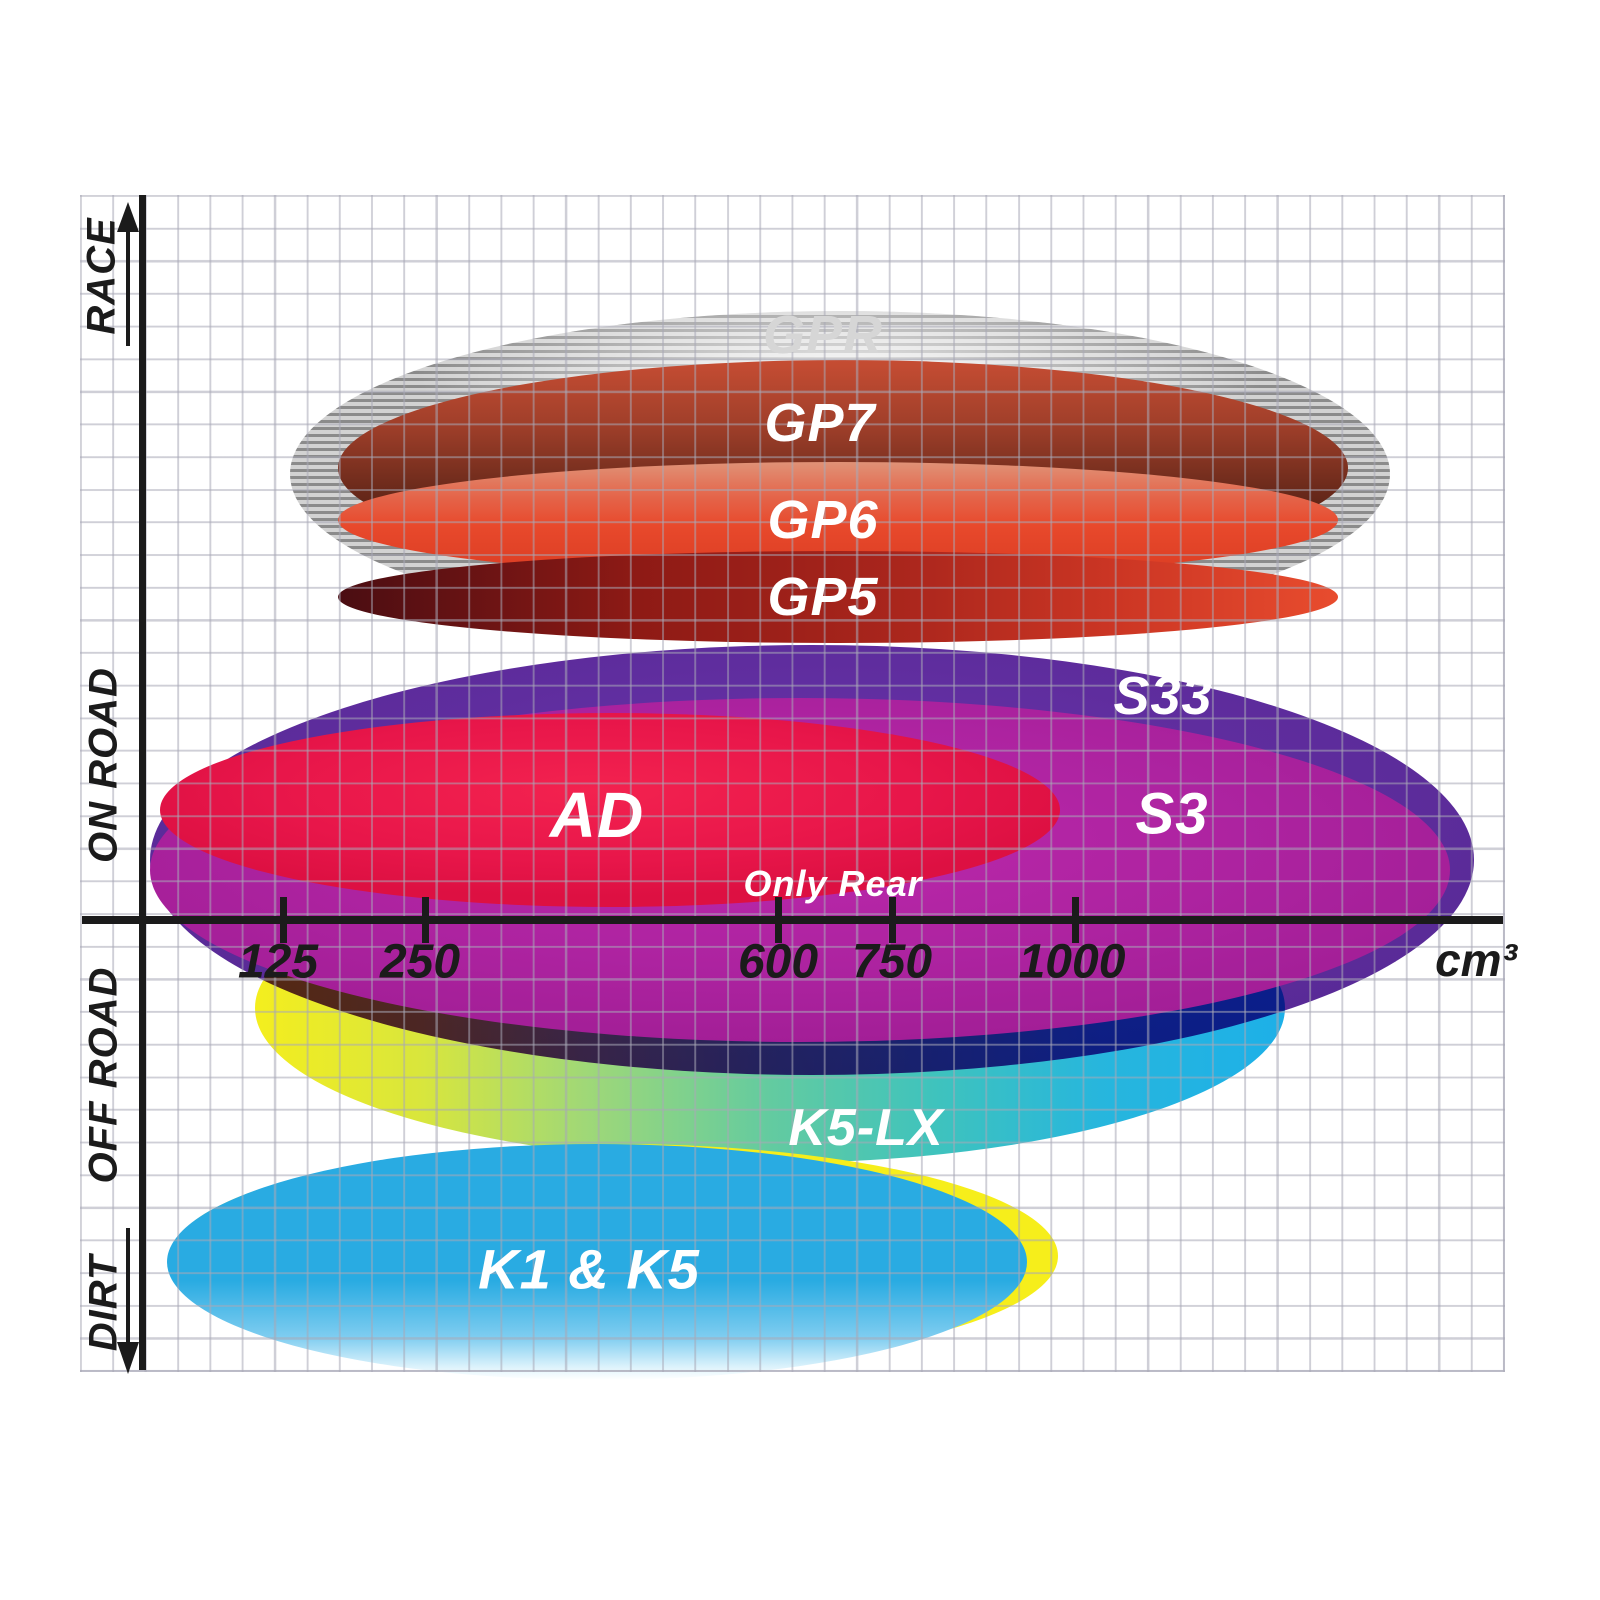  Describe the element at coordinates (597, 815) in the screenshot. I see `region-label-ad: AD` at that location.